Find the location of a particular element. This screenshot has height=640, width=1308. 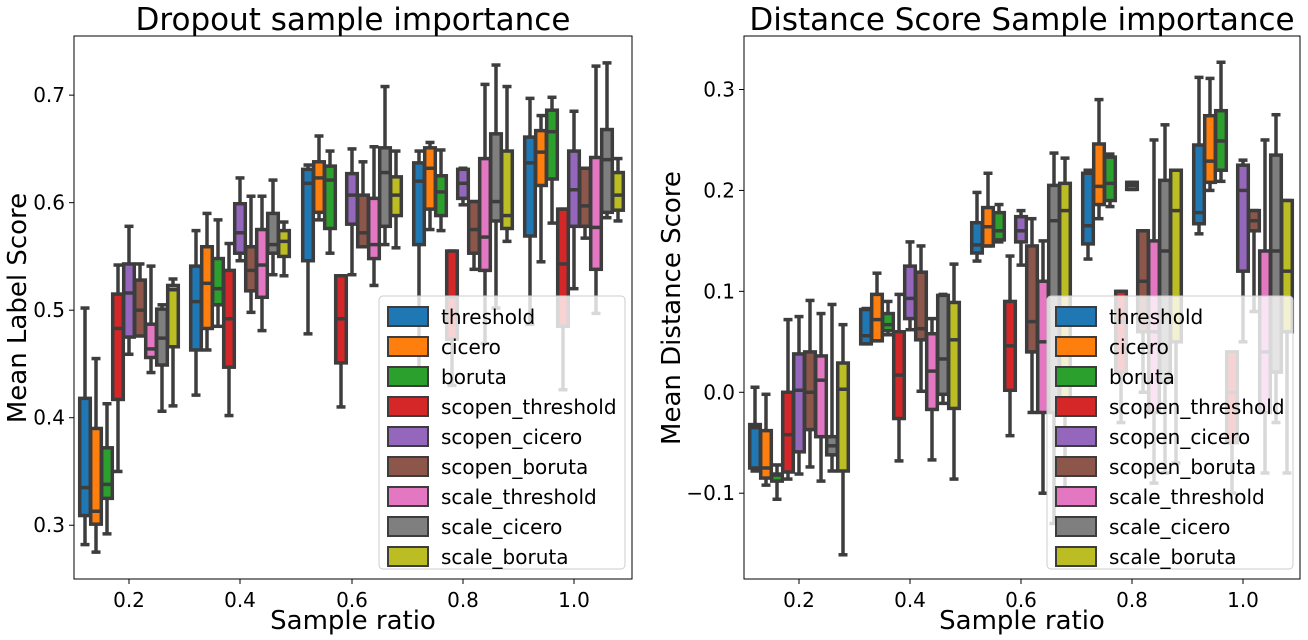

box-boruta-1.0 is located at coordinates (552, 160).